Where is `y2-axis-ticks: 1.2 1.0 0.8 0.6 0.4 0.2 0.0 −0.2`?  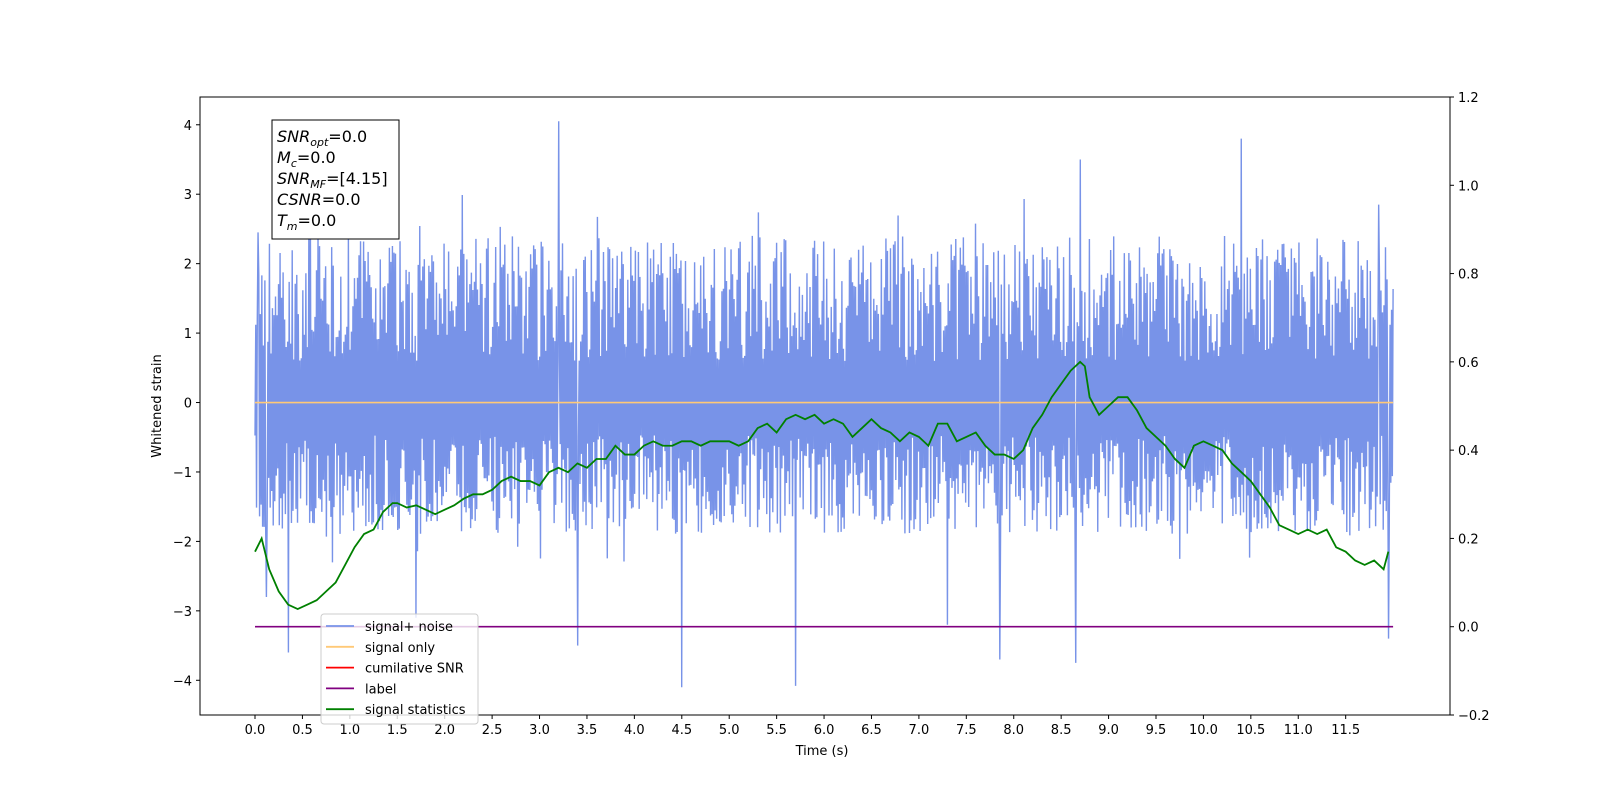
y2-axis-ticks: 1.2 1.0 0.8 0.6 0.4 0.2 0.0 −0.2 is located at coordinates (1470, 407).